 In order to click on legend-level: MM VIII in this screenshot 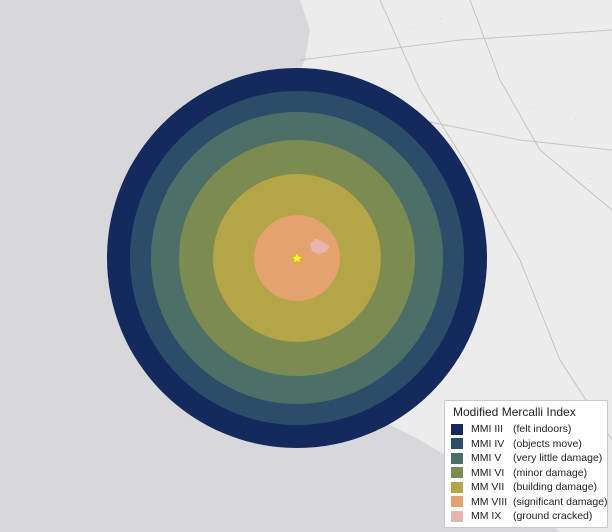, I will do `click(489, 501)`.